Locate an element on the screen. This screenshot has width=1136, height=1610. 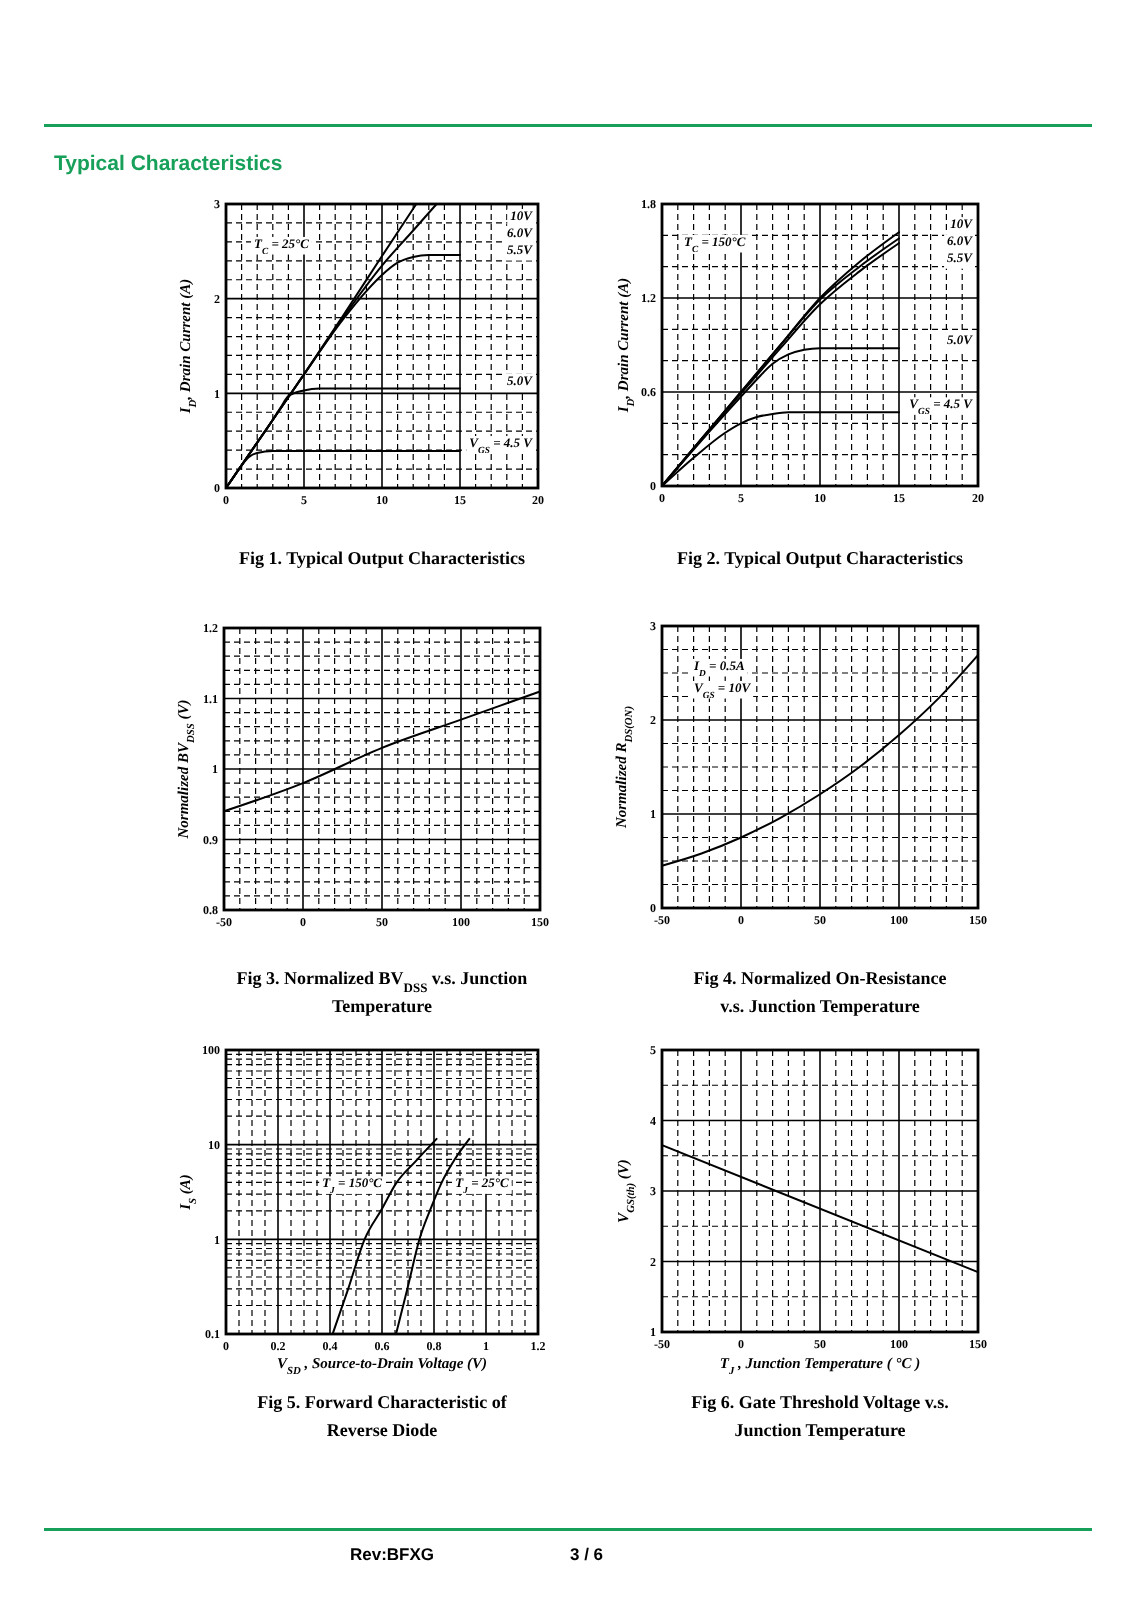
text: Typical Characteristics is located at coordinates (168, 164).